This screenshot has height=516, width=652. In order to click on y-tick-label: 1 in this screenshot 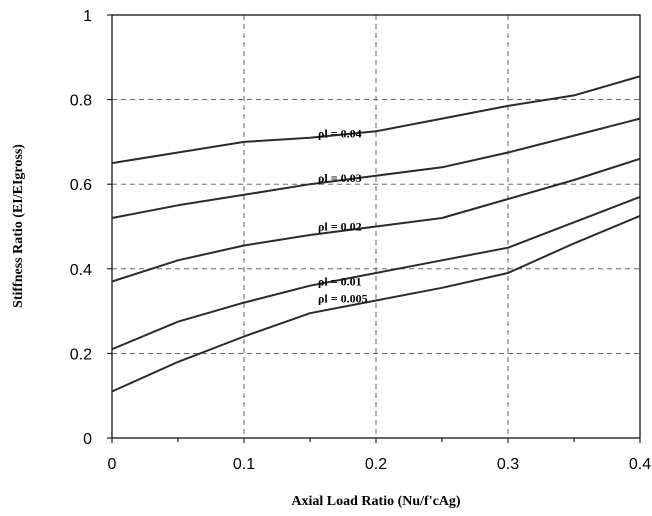, I will do `click(87, 16)`.